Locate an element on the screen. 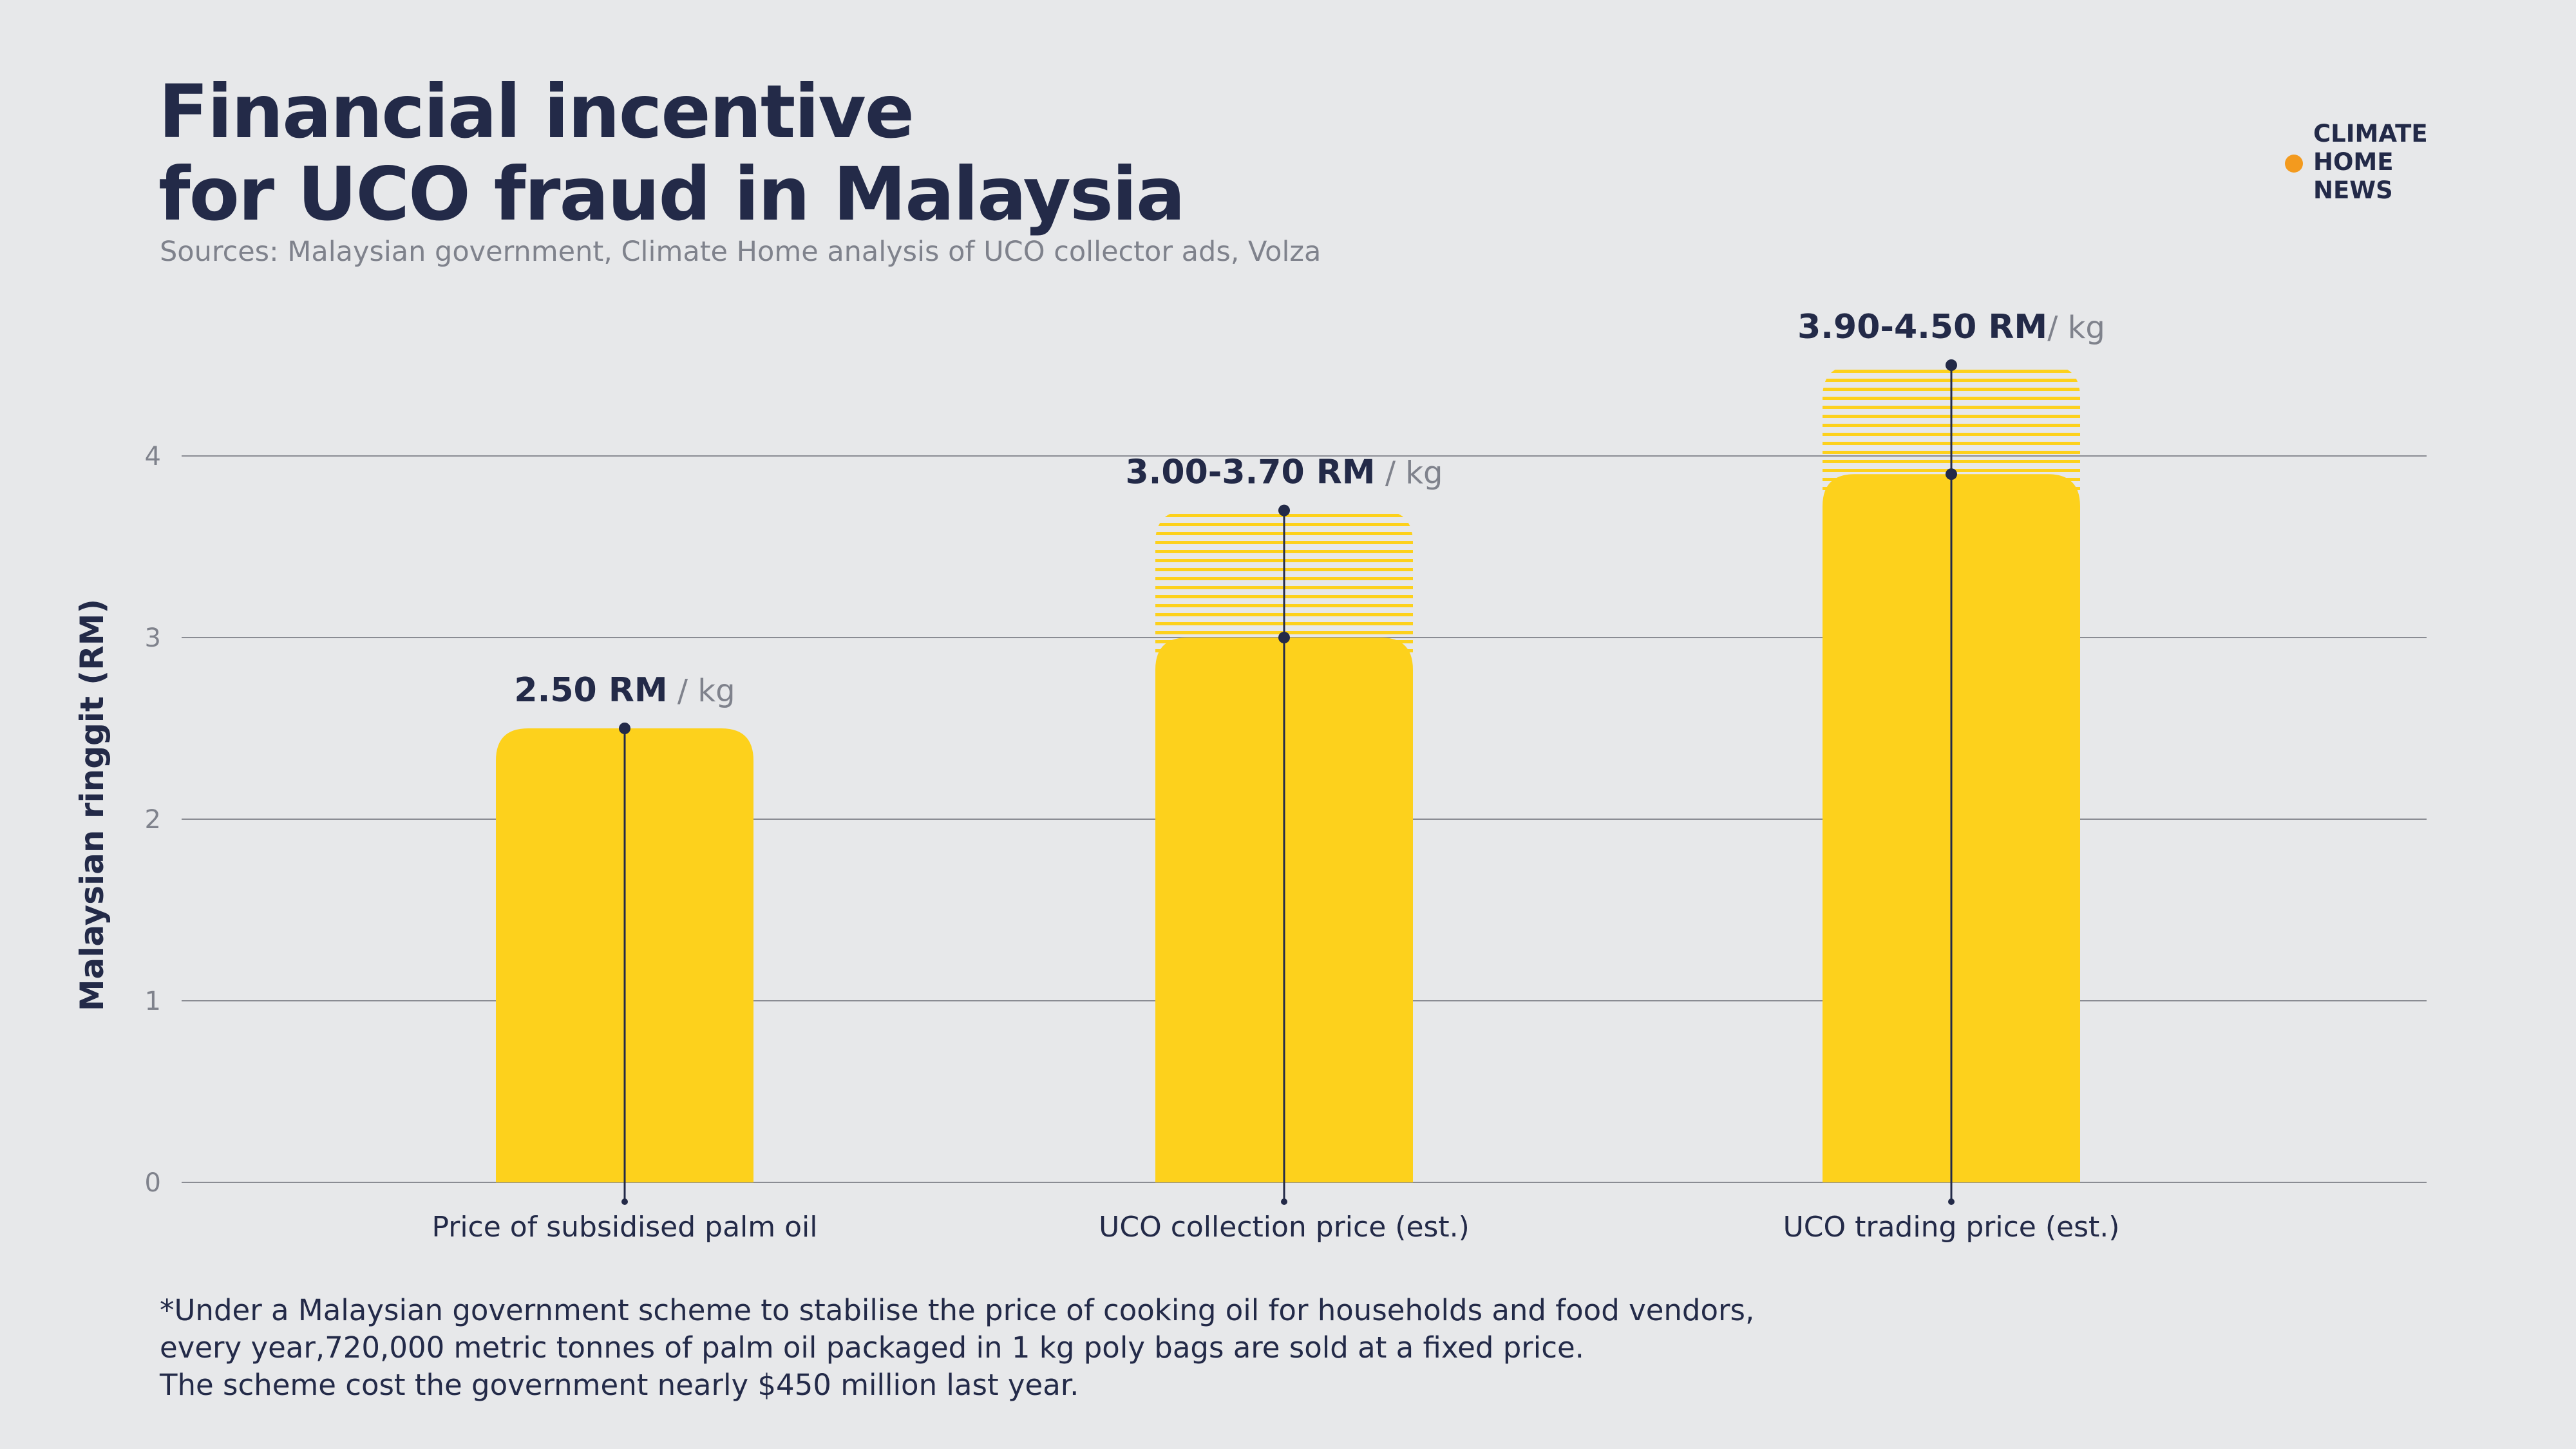 Image resolution: width=2576 pixels, height=1449 pixels. value-label-main-2: 3.90-4.50 RM is located at coordinates (1922, 327).